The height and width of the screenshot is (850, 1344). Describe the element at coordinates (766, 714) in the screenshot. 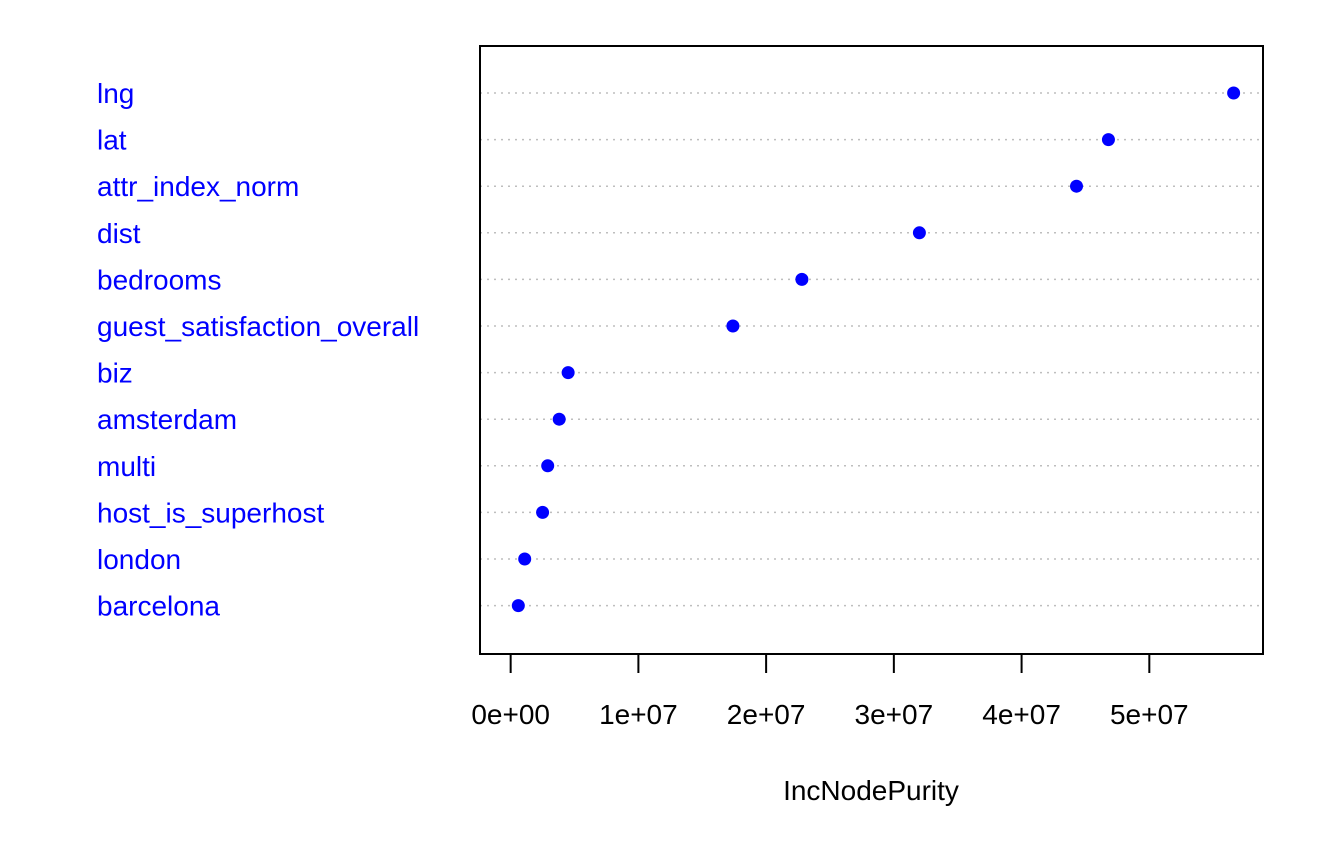

I see `x-tick-label-2: 2e+07` at that location.